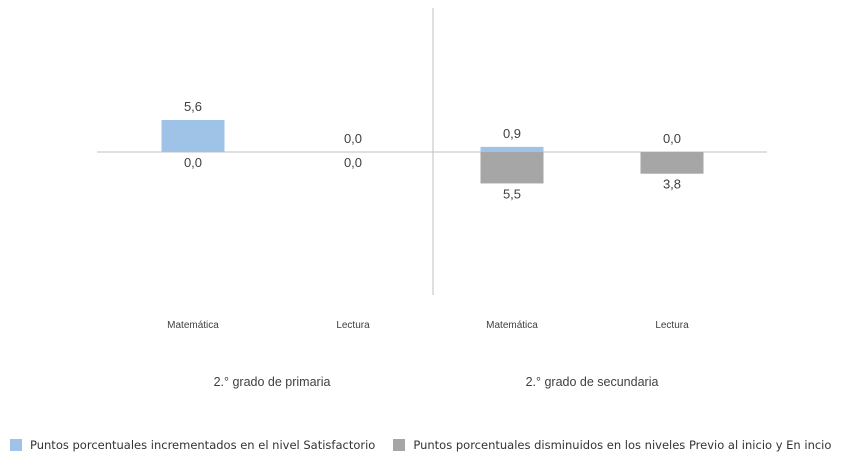 This screenshot has height=458, width=842. I want to click on legend-swatch-decrease, so click(399, 445).